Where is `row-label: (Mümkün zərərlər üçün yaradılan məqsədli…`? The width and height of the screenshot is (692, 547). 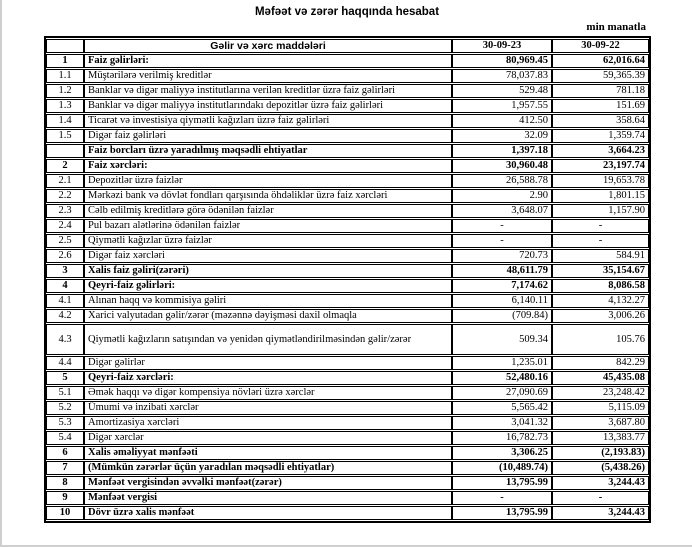 row-label: (Mümkün zərərlər üçün yaradılan məqsədli… is located at coordinates (268, 468).